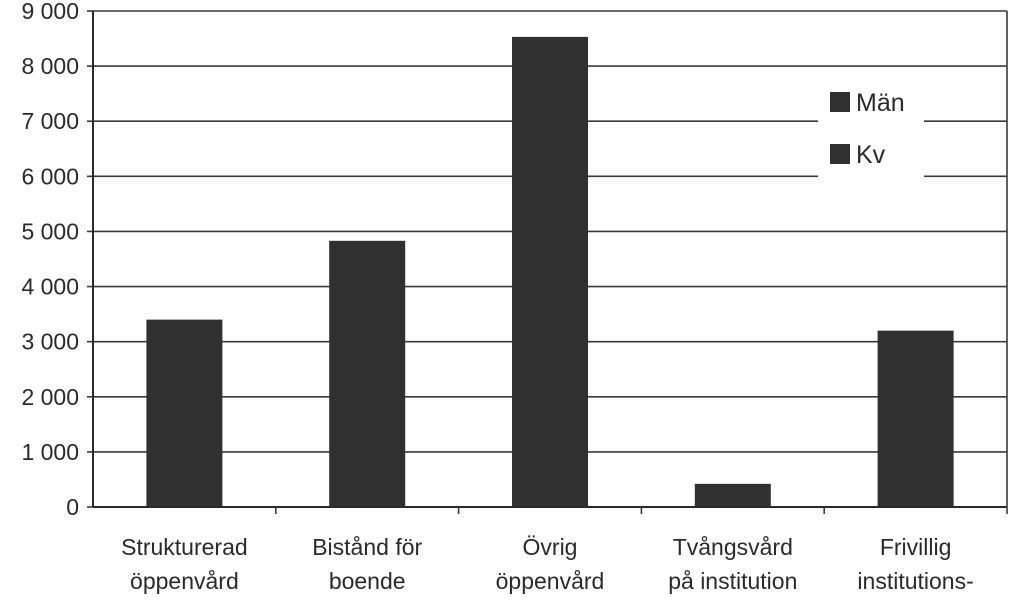 This screenshot has width=1011, height=602. I want to click on x-tick-label: boende, so click(367, 581).